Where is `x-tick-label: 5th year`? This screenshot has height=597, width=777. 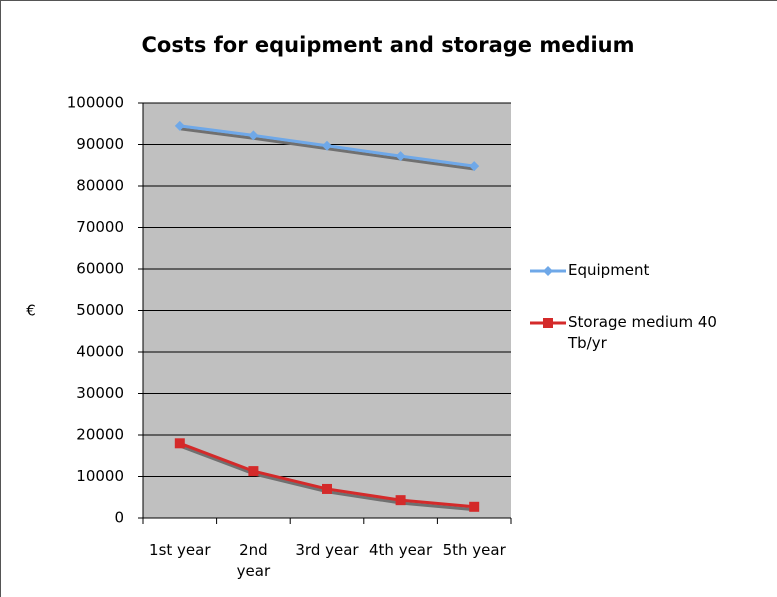
x-tick-label: 5th year is located at coordinates (474, 550).